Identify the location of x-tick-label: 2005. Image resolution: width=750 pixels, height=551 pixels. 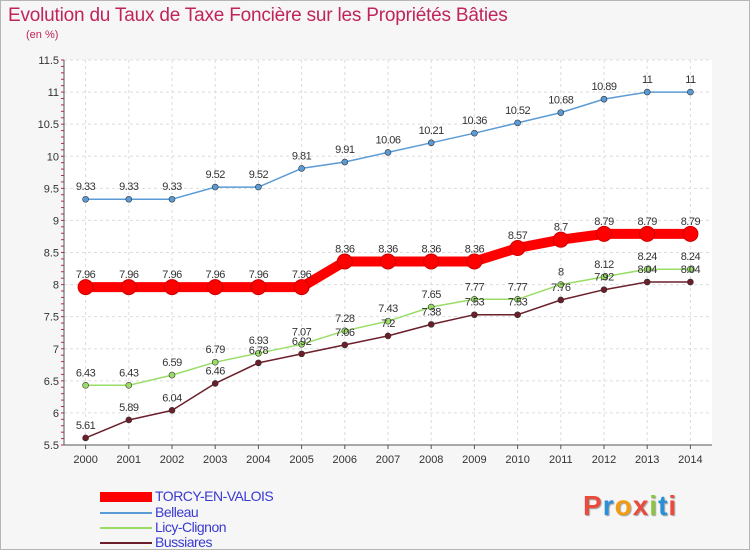
(301, 460).